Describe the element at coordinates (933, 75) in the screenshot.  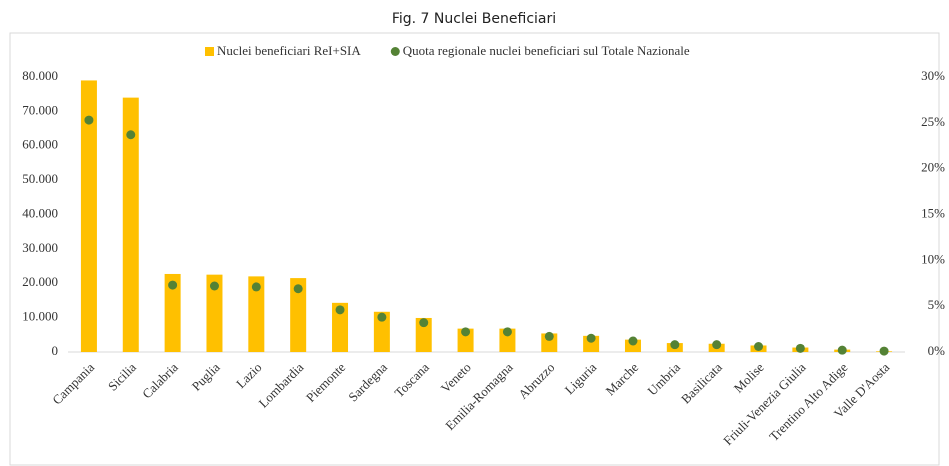
I see `y2-tick-label: 30%` at that location.